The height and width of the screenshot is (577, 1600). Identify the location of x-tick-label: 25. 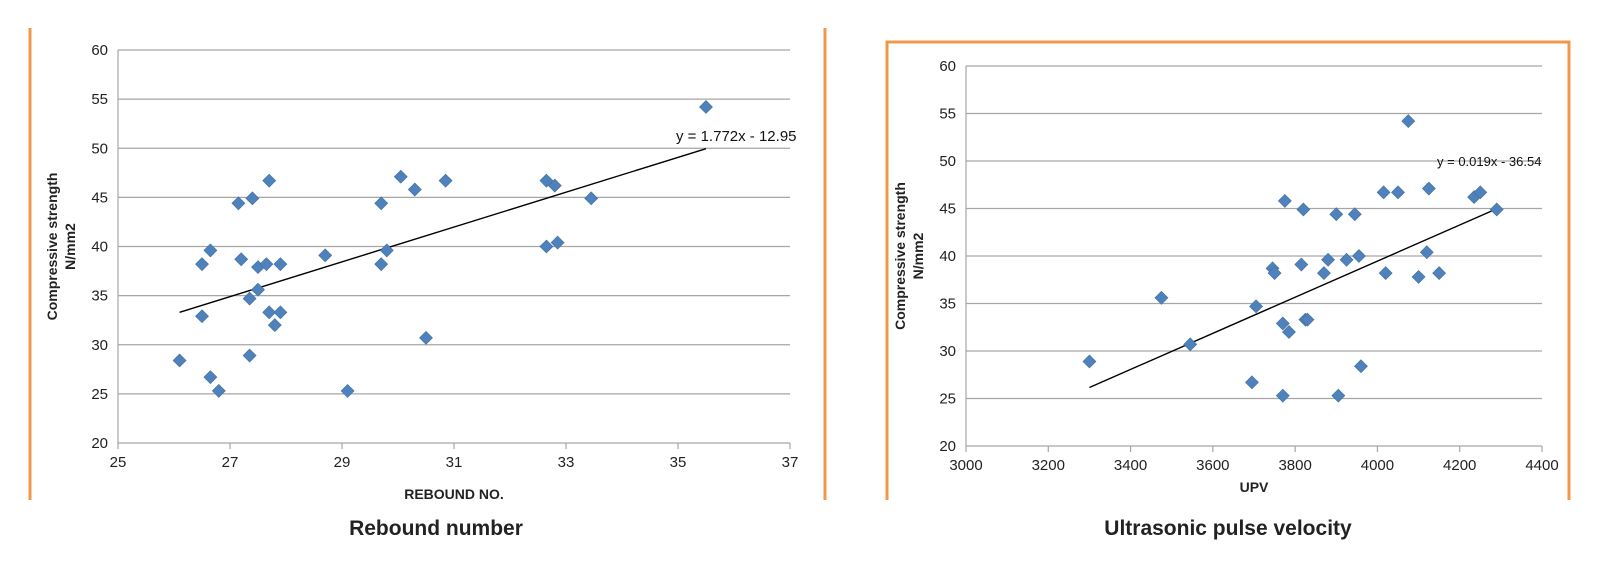
(118, 462).